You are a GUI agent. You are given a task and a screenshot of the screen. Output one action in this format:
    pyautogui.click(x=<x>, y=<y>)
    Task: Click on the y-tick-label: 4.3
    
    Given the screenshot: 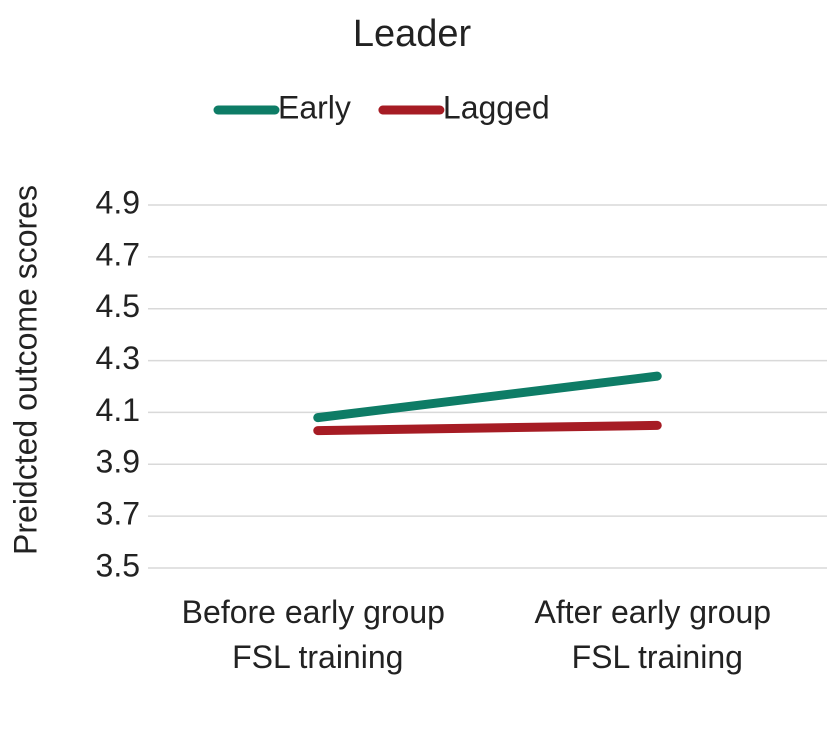 What is the action you would take?
    pyautogui.click(x=118, y=358)
    